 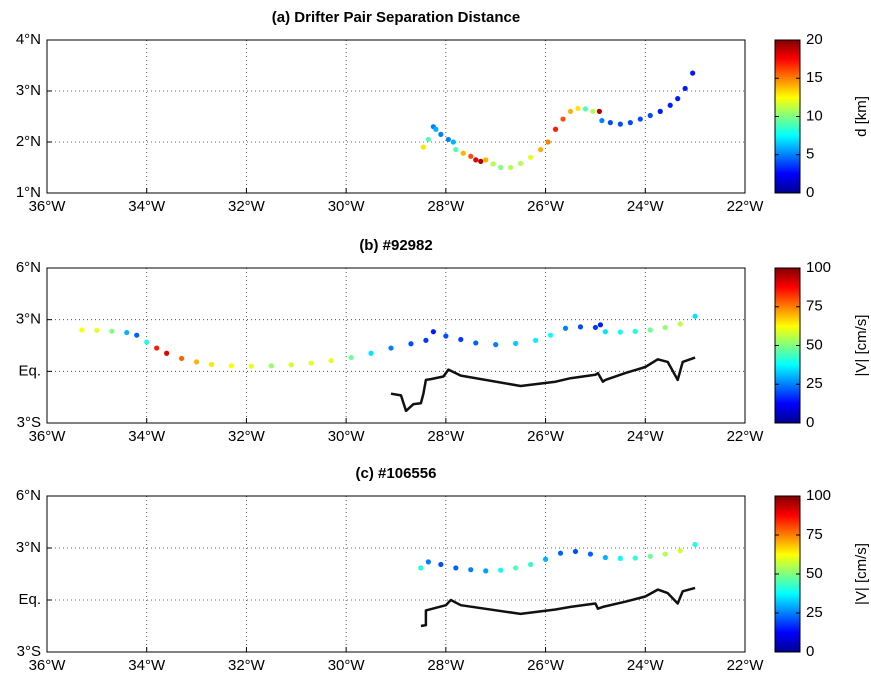 What do you see at coordinates (395, 245) in the screenshot?
I see `chart-title: (b) #92982` at bounding box center [395, 245].